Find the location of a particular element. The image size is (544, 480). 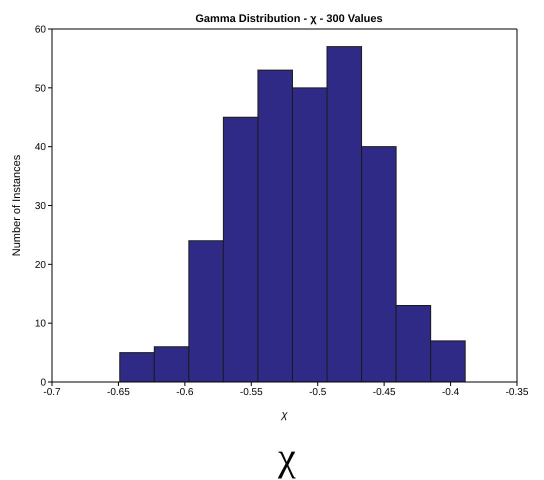

chart-title: Gamma Distribution - χ - 300 Values is located at coordinates (289, 19).